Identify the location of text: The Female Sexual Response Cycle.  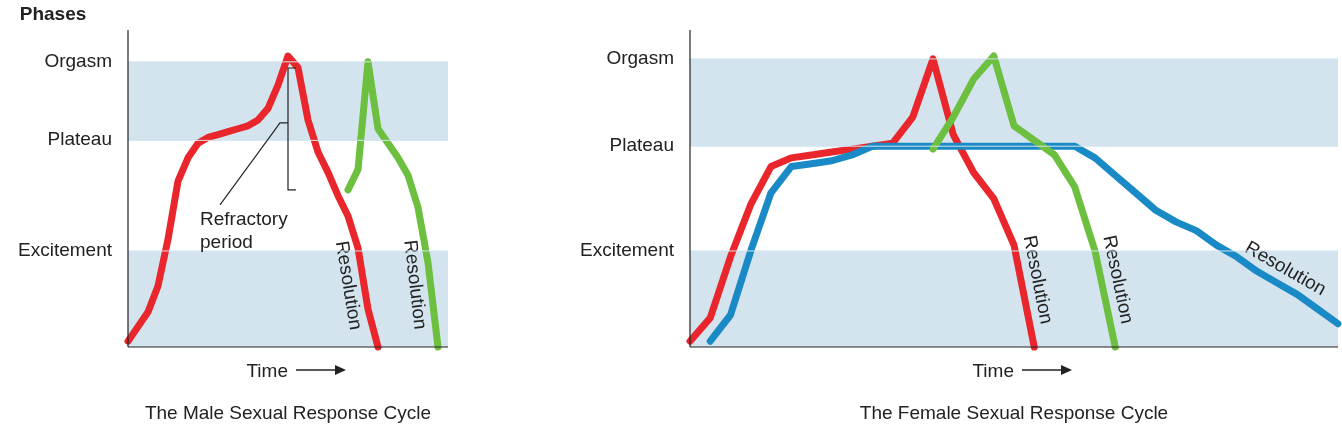
(1014, 412).